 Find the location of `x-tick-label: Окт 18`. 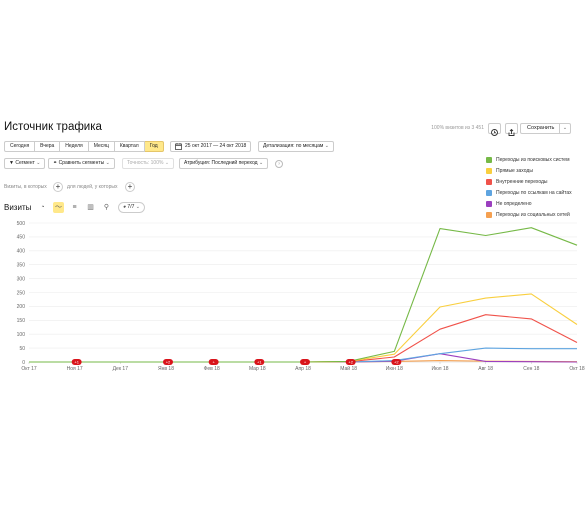

x-tick-label: Окт 18 is located at coordinates (577, 369).